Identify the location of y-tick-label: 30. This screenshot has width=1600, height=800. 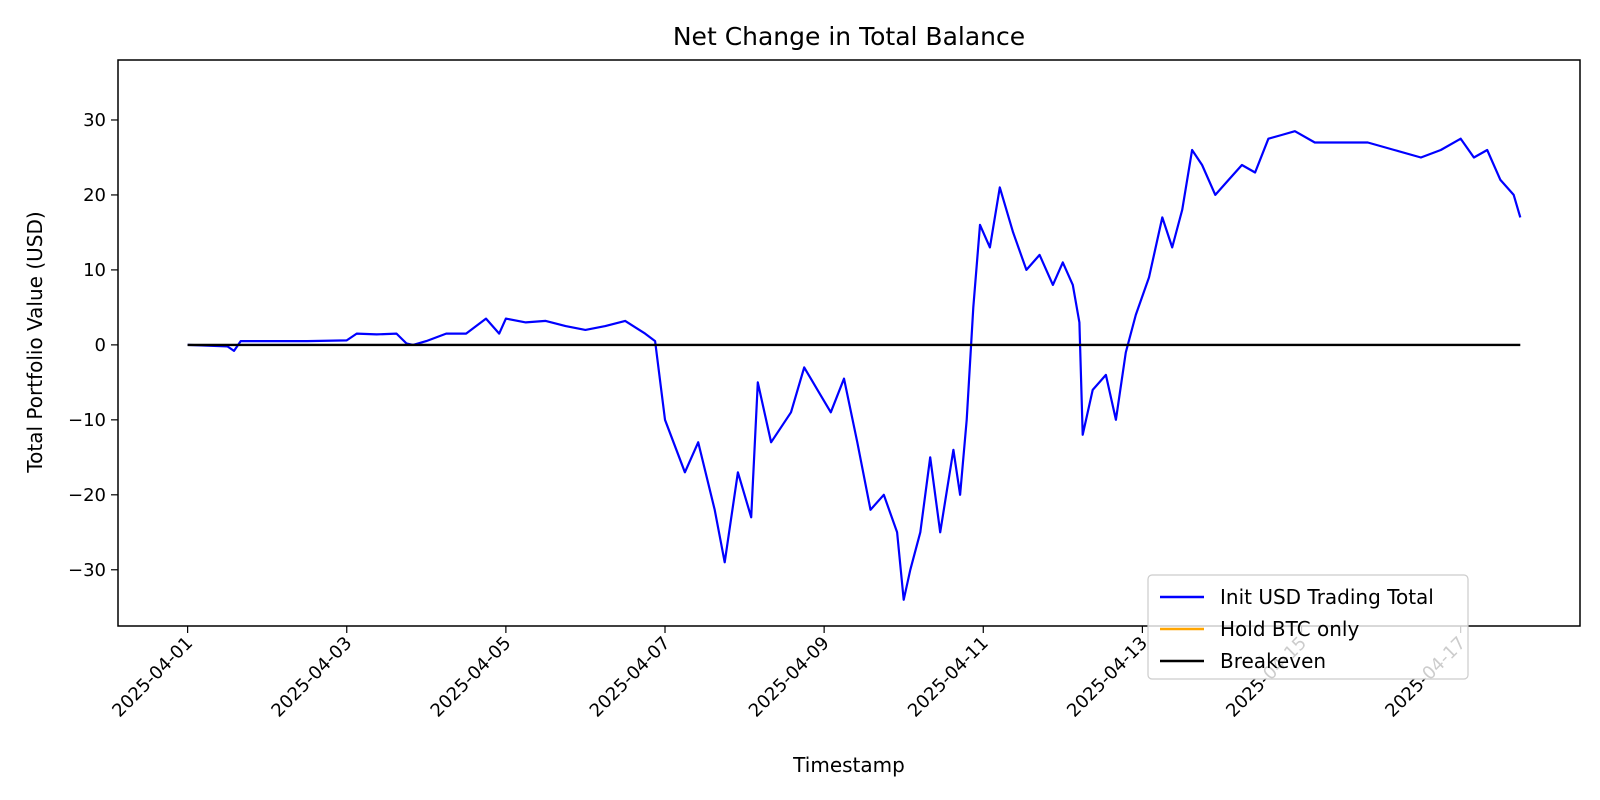
(94, 120).